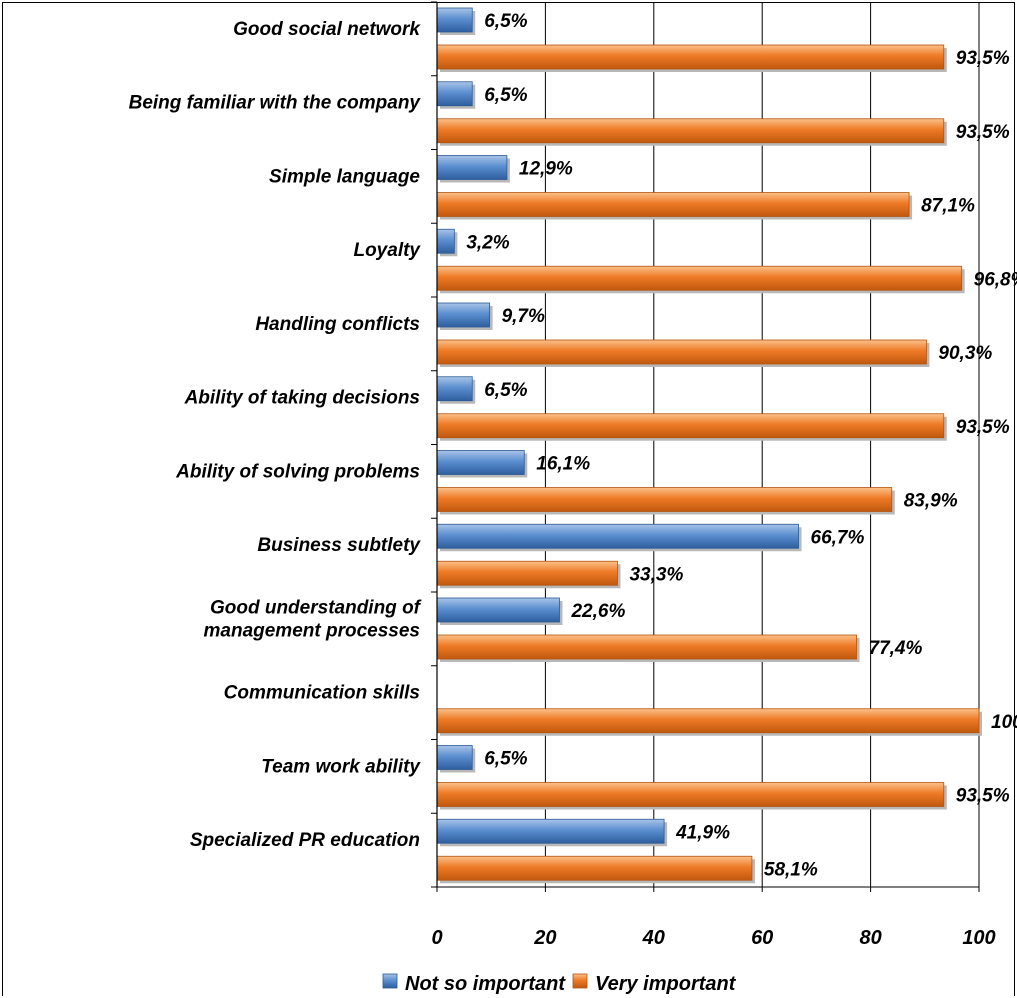 The height and width of the screenshot is (998, 1017). I want to click on category-label: Being familiar with the company, so click(275, 103).